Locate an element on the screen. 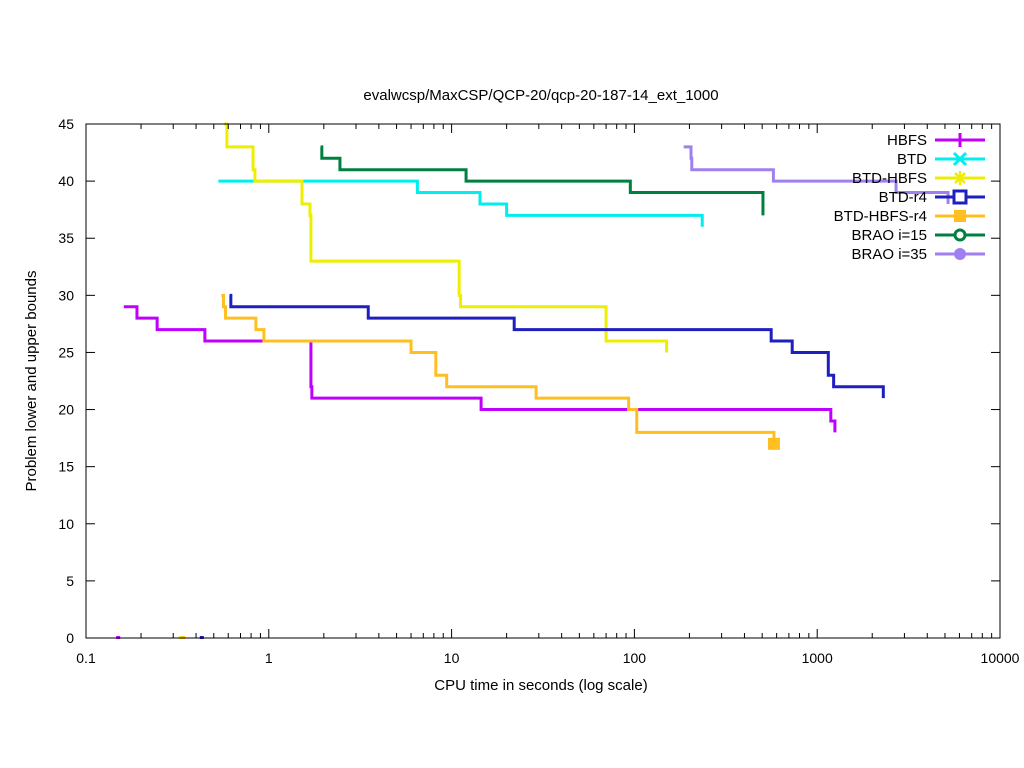  legend-item-hbfs: HBFS is located at coordinates (936, 140).